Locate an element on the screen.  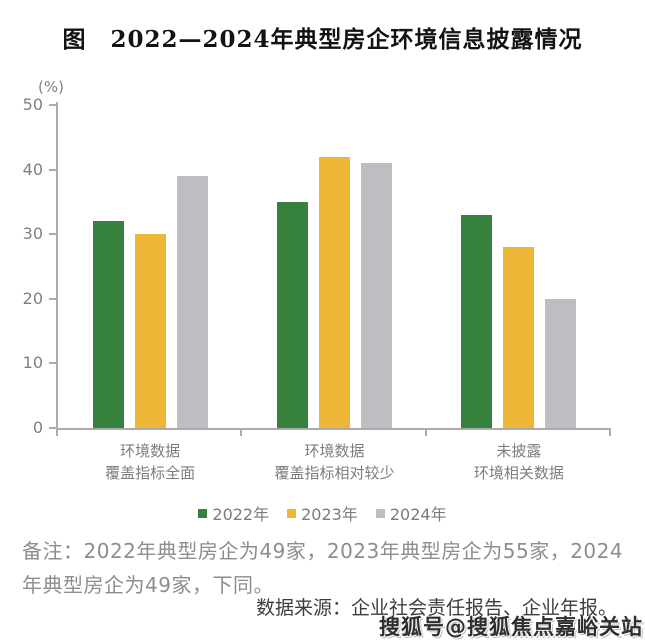
category-label-line: 环境相关数据 is located at coordinates (518, 473).